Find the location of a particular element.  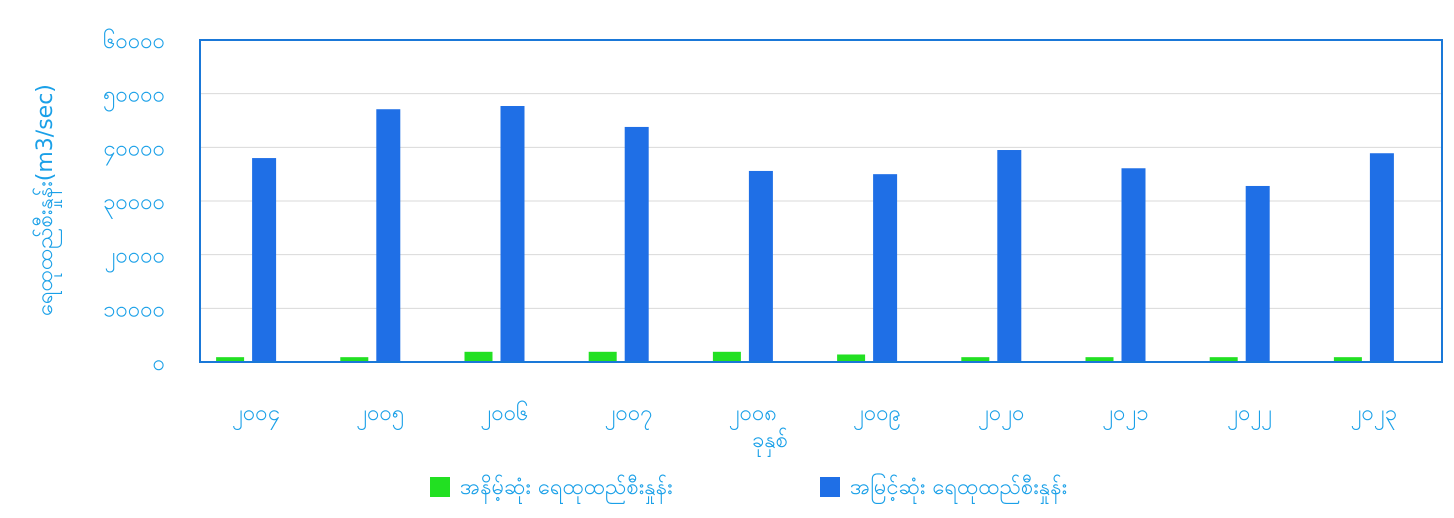

x-tick-label: ၂၀၀၇ is located at coordinates (629, 415).